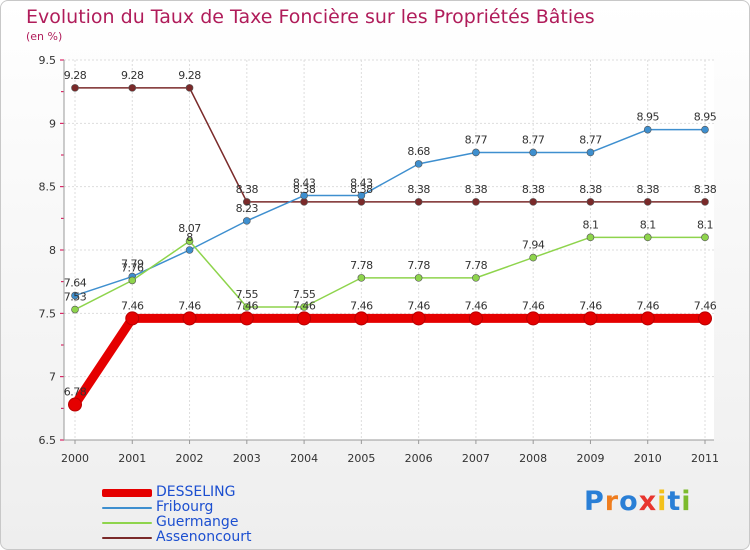 This screenshot has height=550, width=750. Describe the element at coordinates (674, 501) in the screenshot. I see `logo-letter: t` at that location.